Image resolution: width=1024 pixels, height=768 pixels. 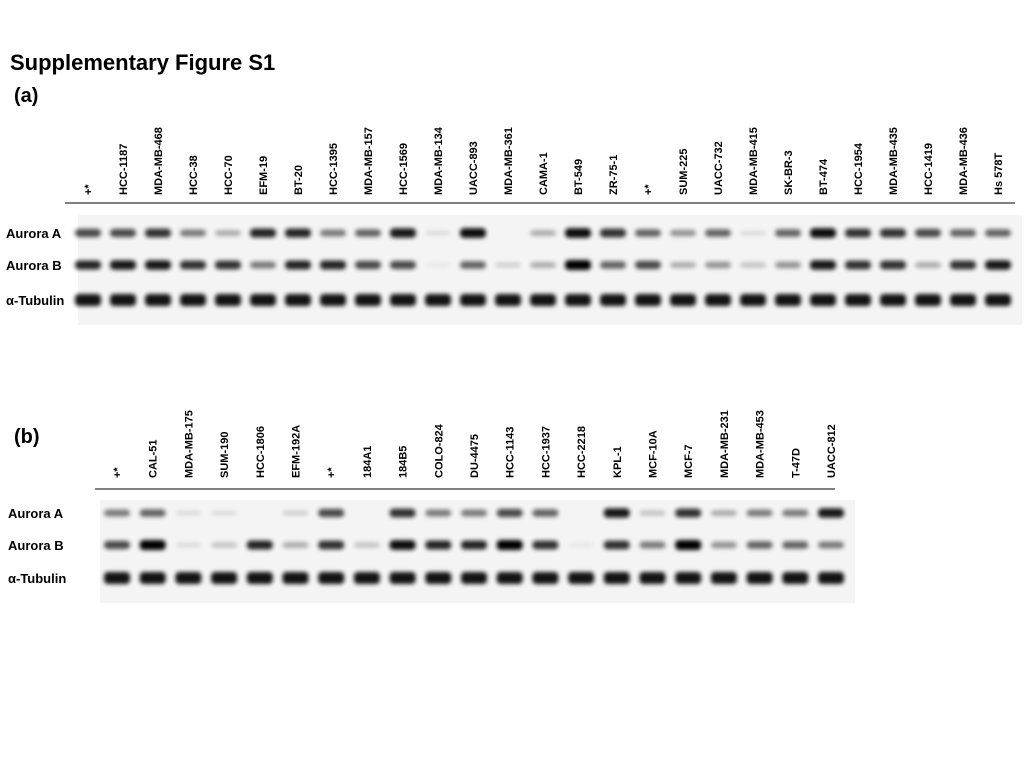 I want to click on lane-label: MDA-MB-157, so click(x=369, y=161).